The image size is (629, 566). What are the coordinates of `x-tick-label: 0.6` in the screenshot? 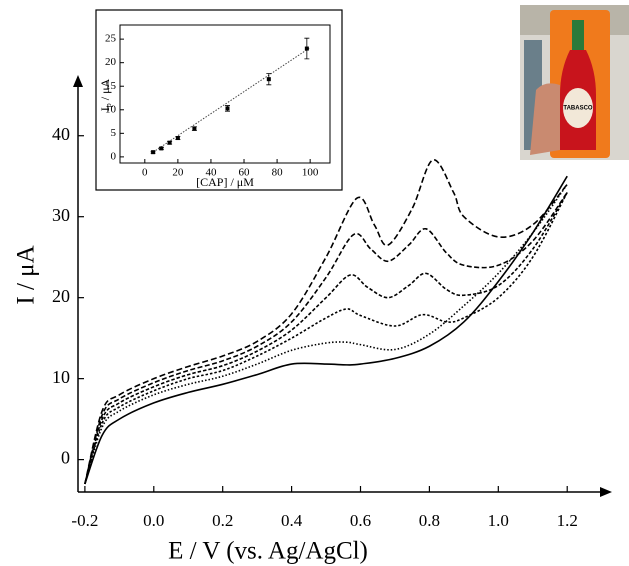 It's located at (360, 520).